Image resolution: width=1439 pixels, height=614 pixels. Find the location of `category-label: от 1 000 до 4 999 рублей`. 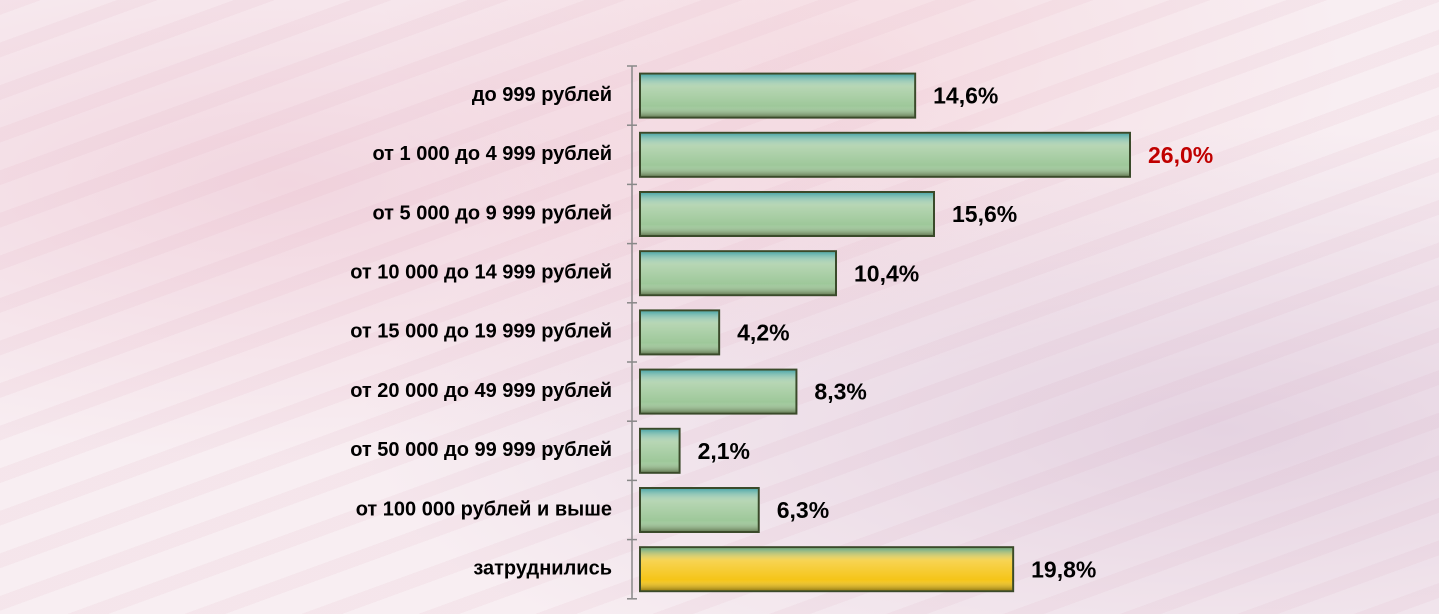

category-label: от 1 000 до 4 999 рублей is located at coordinates (492, 154).